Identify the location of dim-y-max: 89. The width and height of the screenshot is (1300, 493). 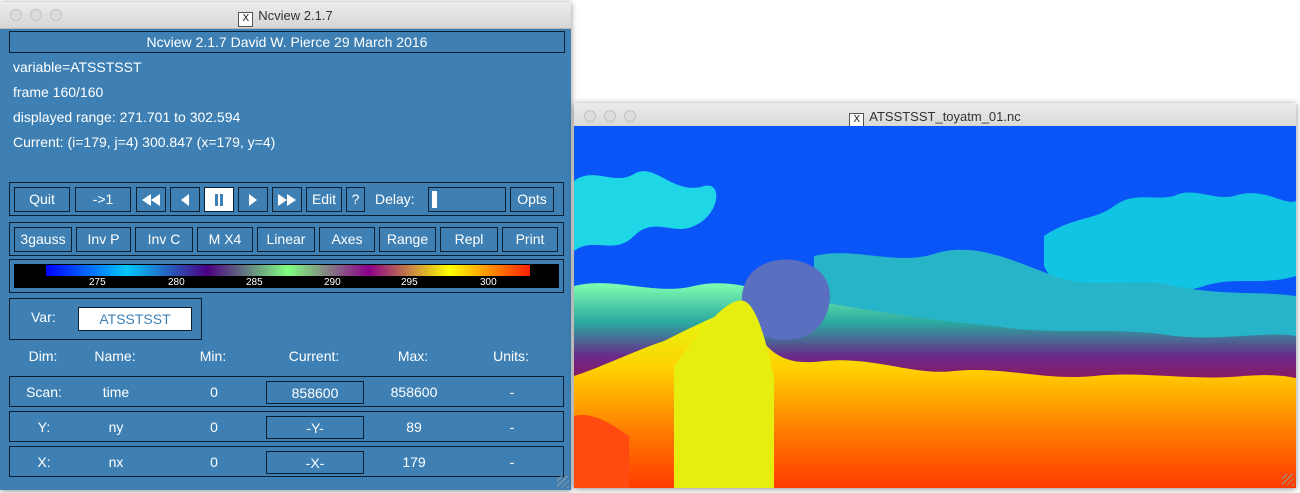
(414, 427).